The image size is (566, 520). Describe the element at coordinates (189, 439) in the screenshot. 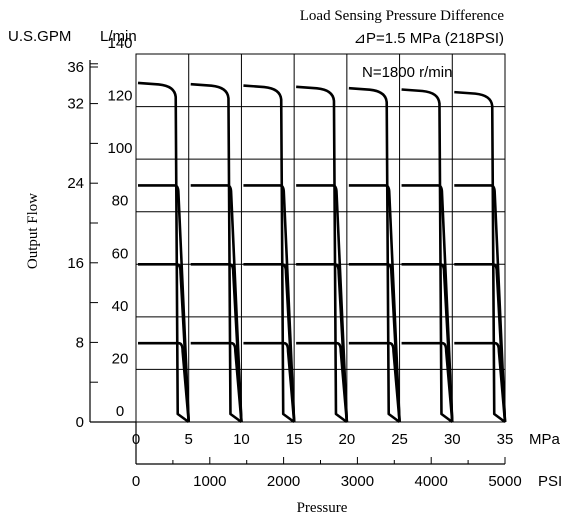

I see `x-primary-tick-label: 5` at that location.